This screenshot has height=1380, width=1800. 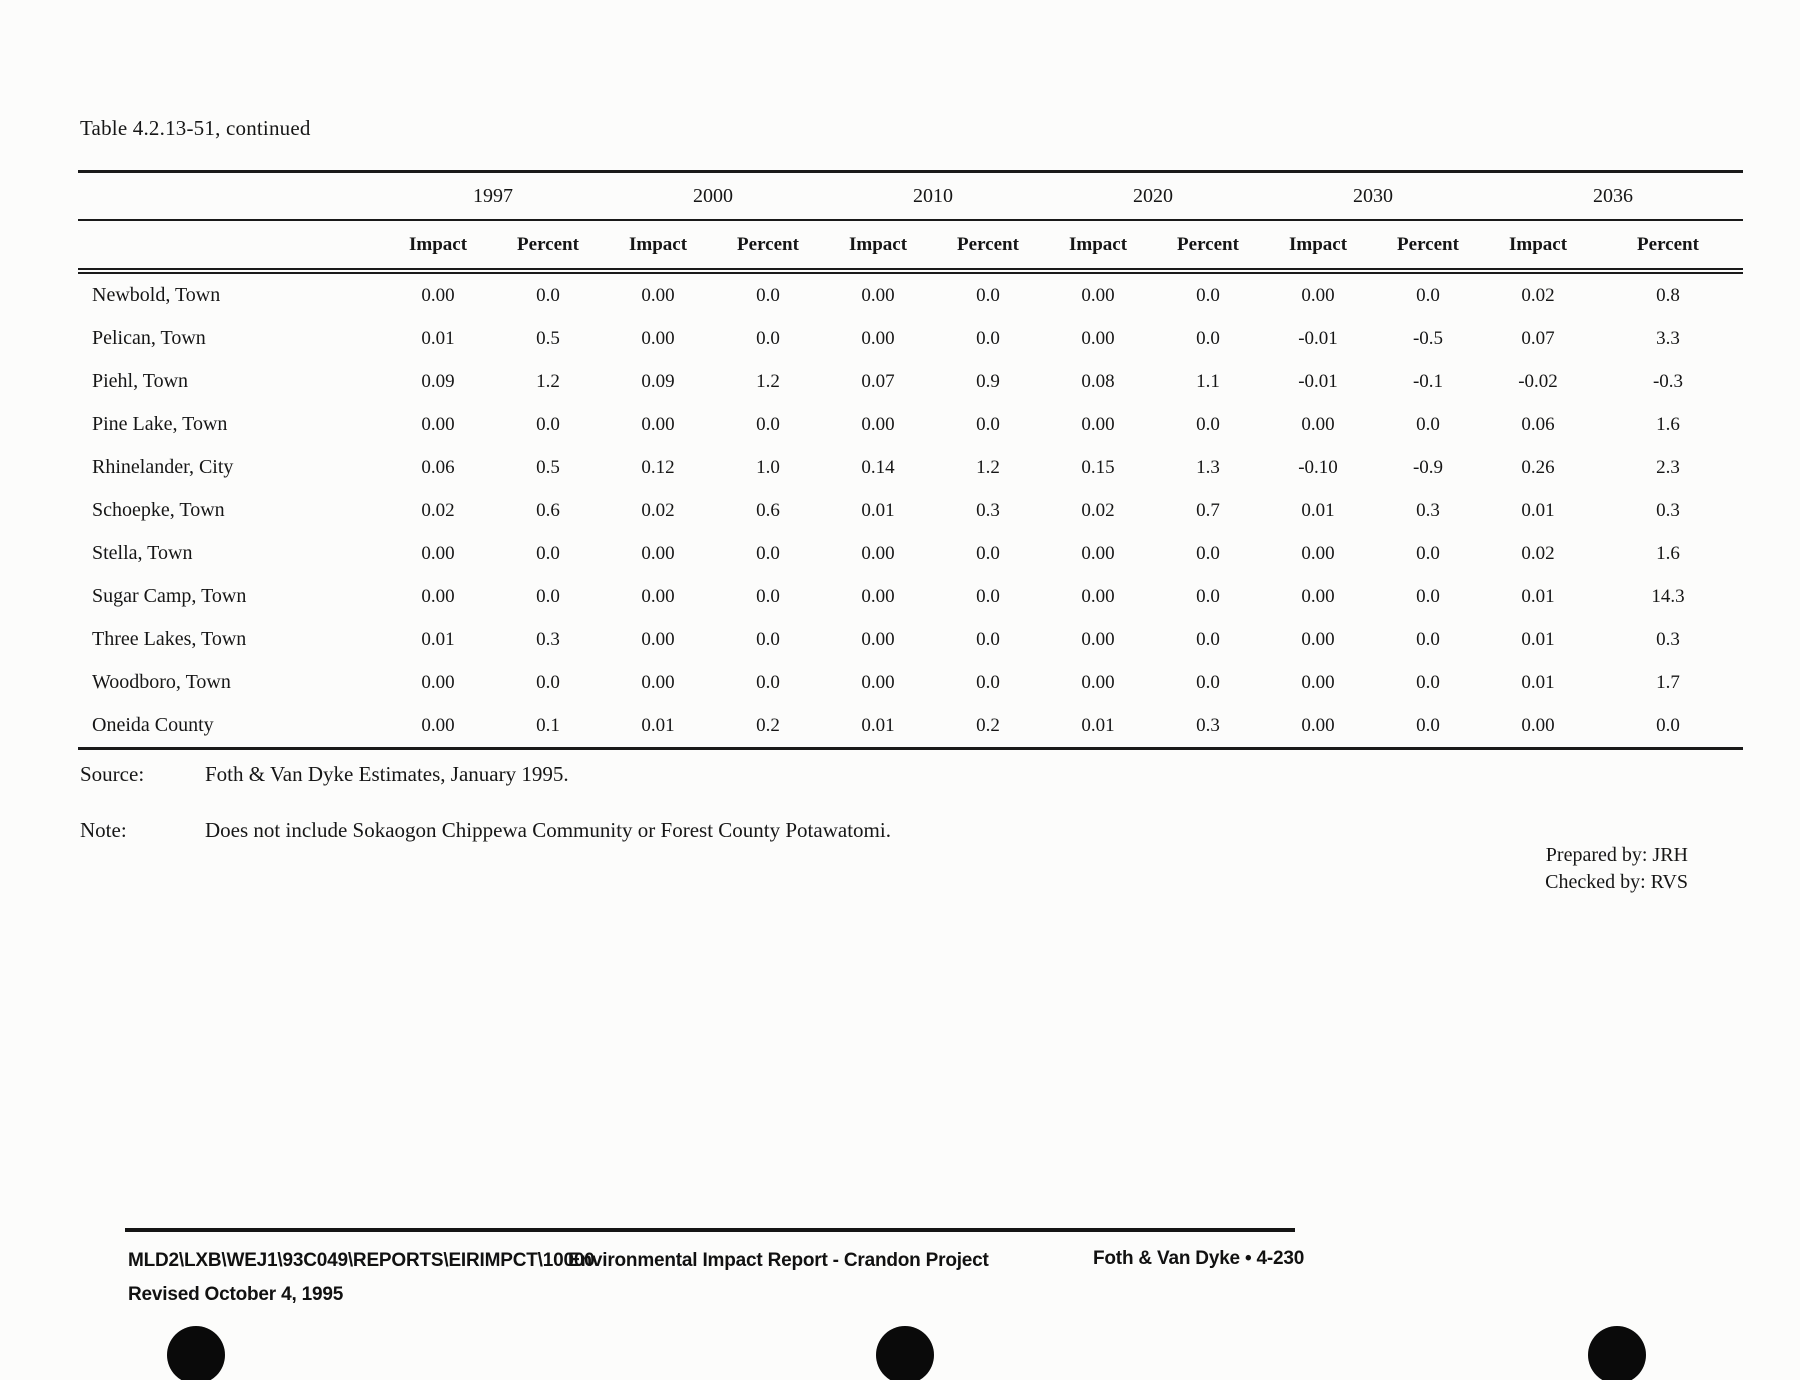 What do you see at coordinates (1668, 682) in the screenshot?
I see `percent-cell: 1.7` at bounding box center [1668, 682].